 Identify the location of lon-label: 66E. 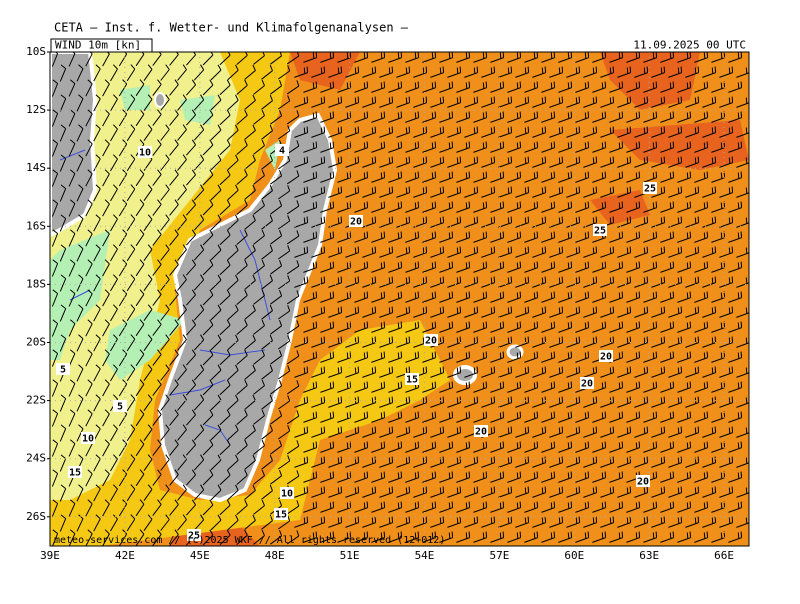
(724, 555).